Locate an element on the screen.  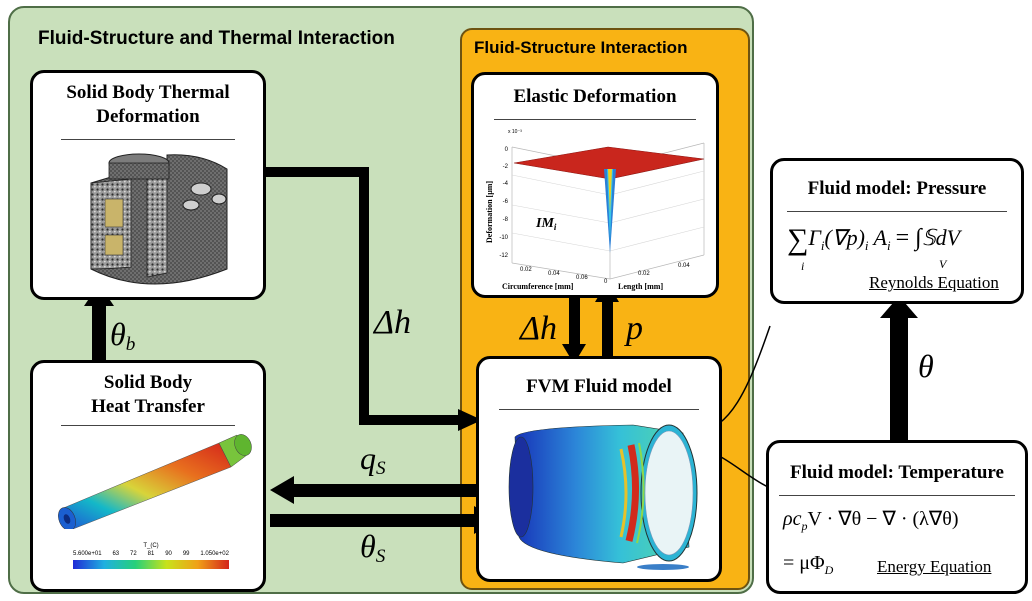
legend-tick: 81 is located at coordinates (151, 554).